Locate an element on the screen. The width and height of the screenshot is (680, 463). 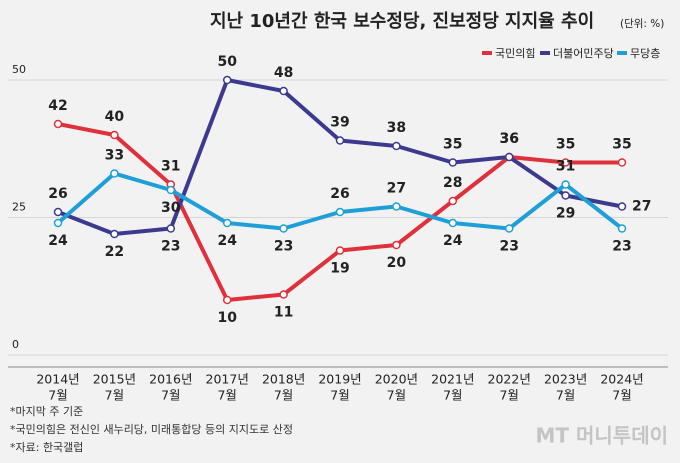
legend-item: 무당층 is located at coordinates (638, 53).